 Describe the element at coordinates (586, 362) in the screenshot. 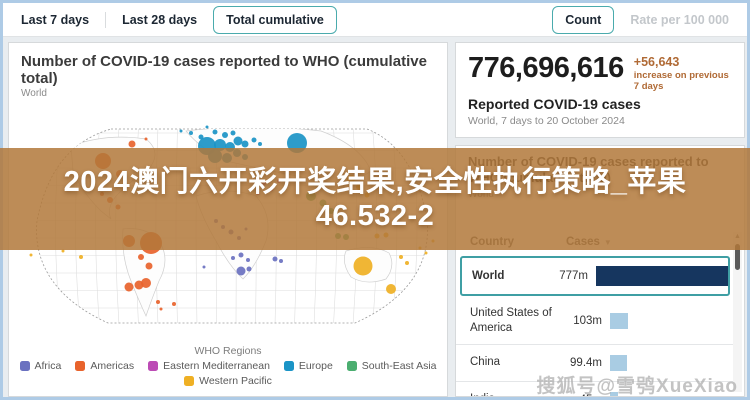

I see `cases-cell: 99.4m` at that location.